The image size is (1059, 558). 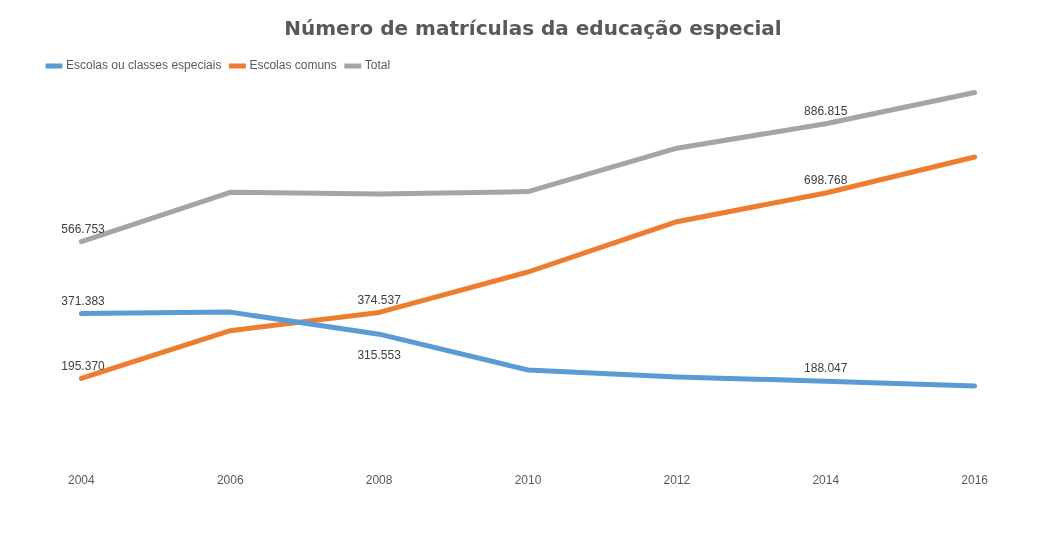 I want to click on chart-title: Número de matrículas da educação especial, so click(x=533, y=28).